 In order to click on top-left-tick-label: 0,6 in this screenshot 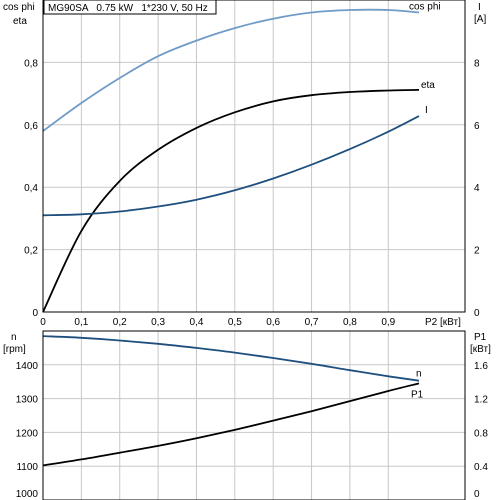, I will do `click(31, 126)`.